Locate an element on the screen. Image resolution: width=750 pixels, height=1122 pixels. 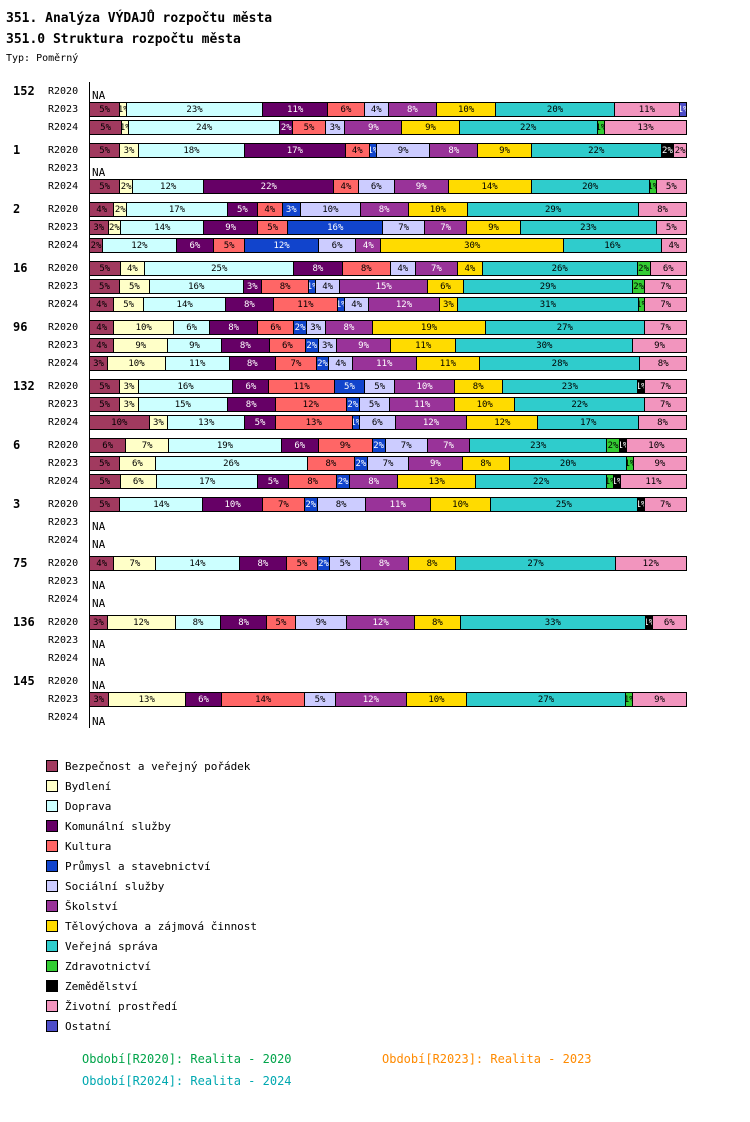
segment-doprava: 25% is located at coordinates (220, 268).